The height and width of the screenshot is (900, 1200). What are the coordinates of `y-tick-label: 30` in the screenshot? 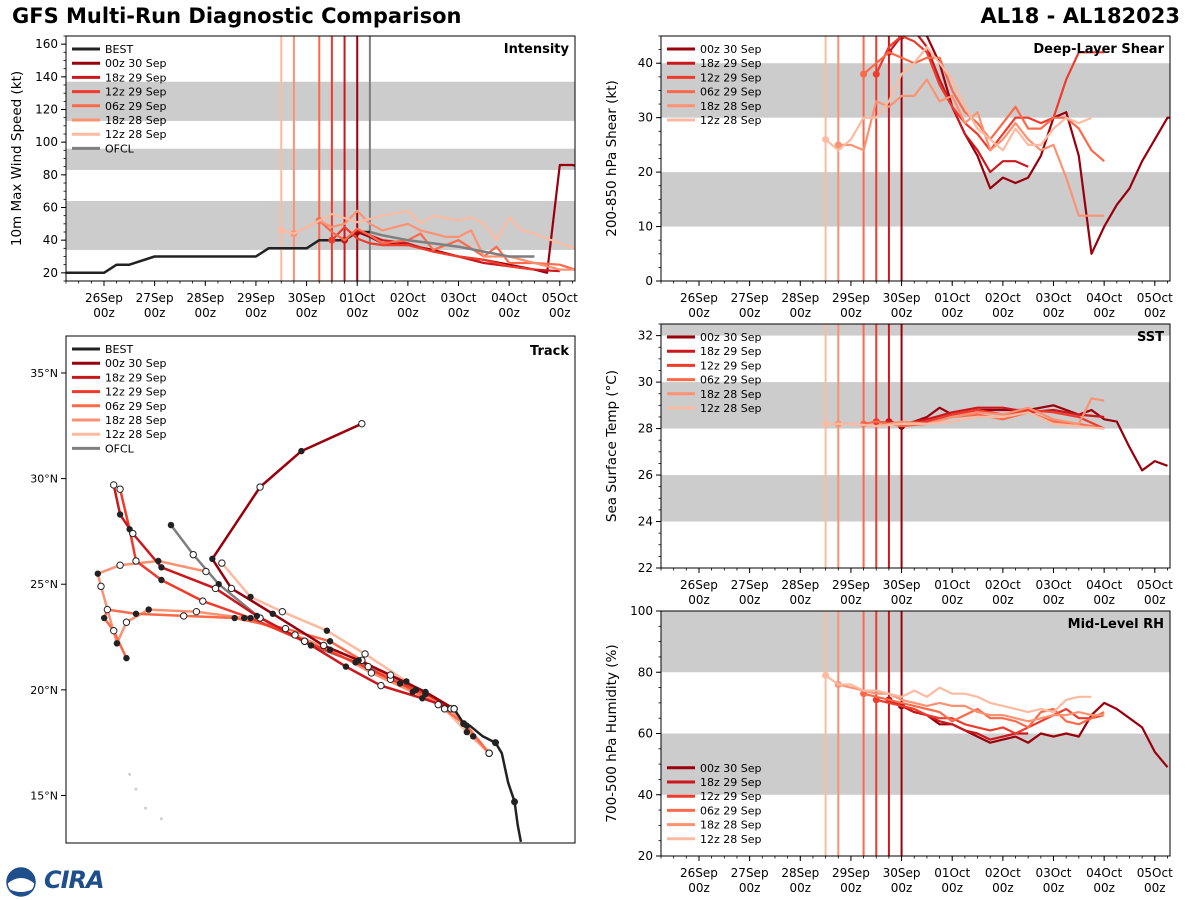 It's located at (645, 118).